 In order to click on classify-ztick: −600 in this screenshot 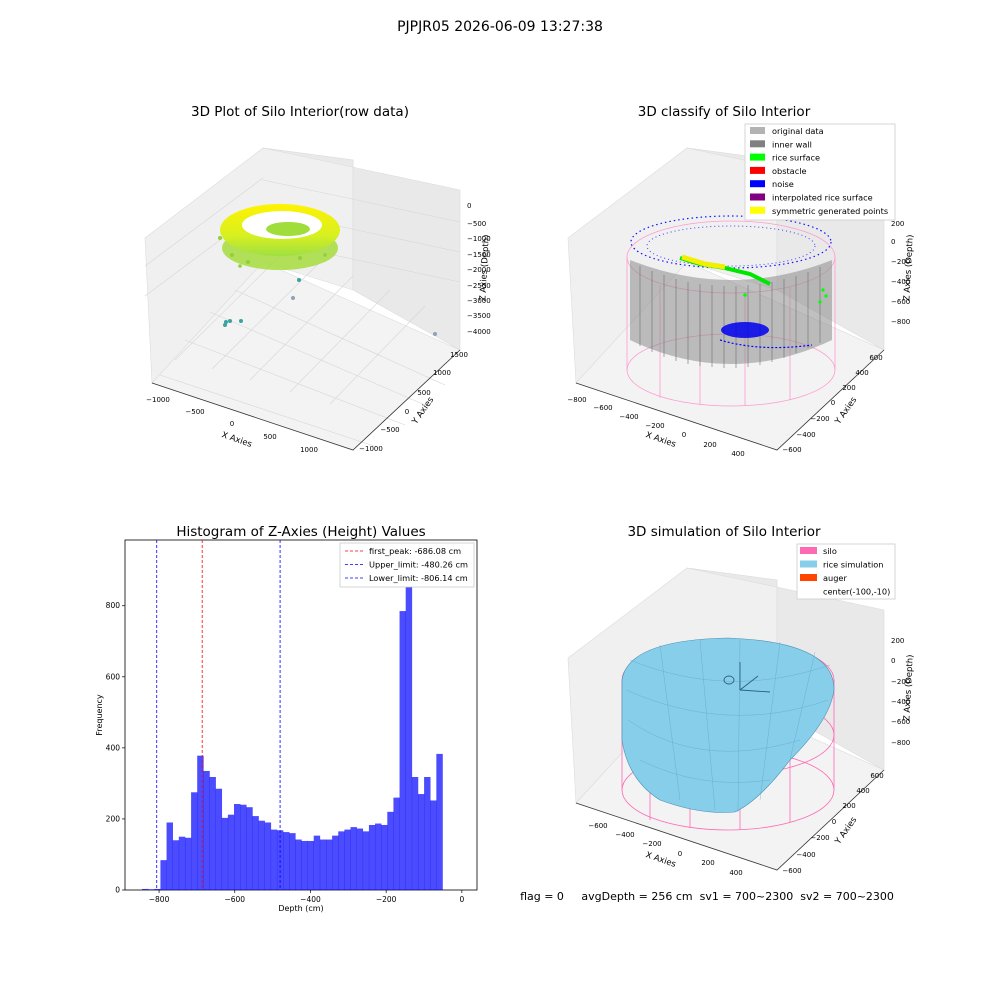, I will do `click(900, 302)`.